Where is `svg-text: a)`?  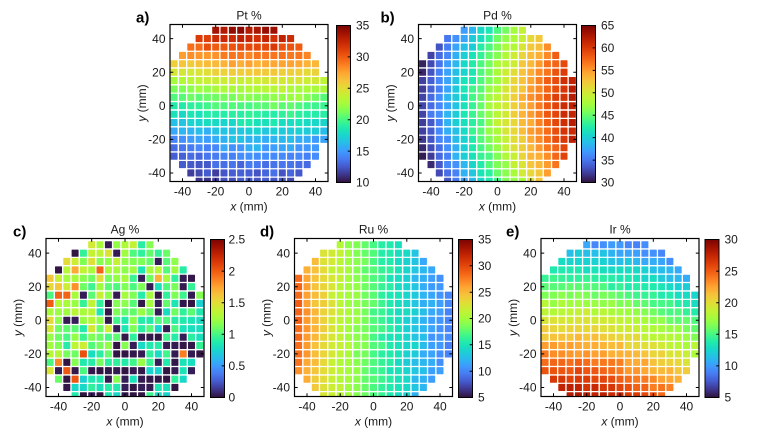 svg-text: a) is located at coordinates (142, 18).